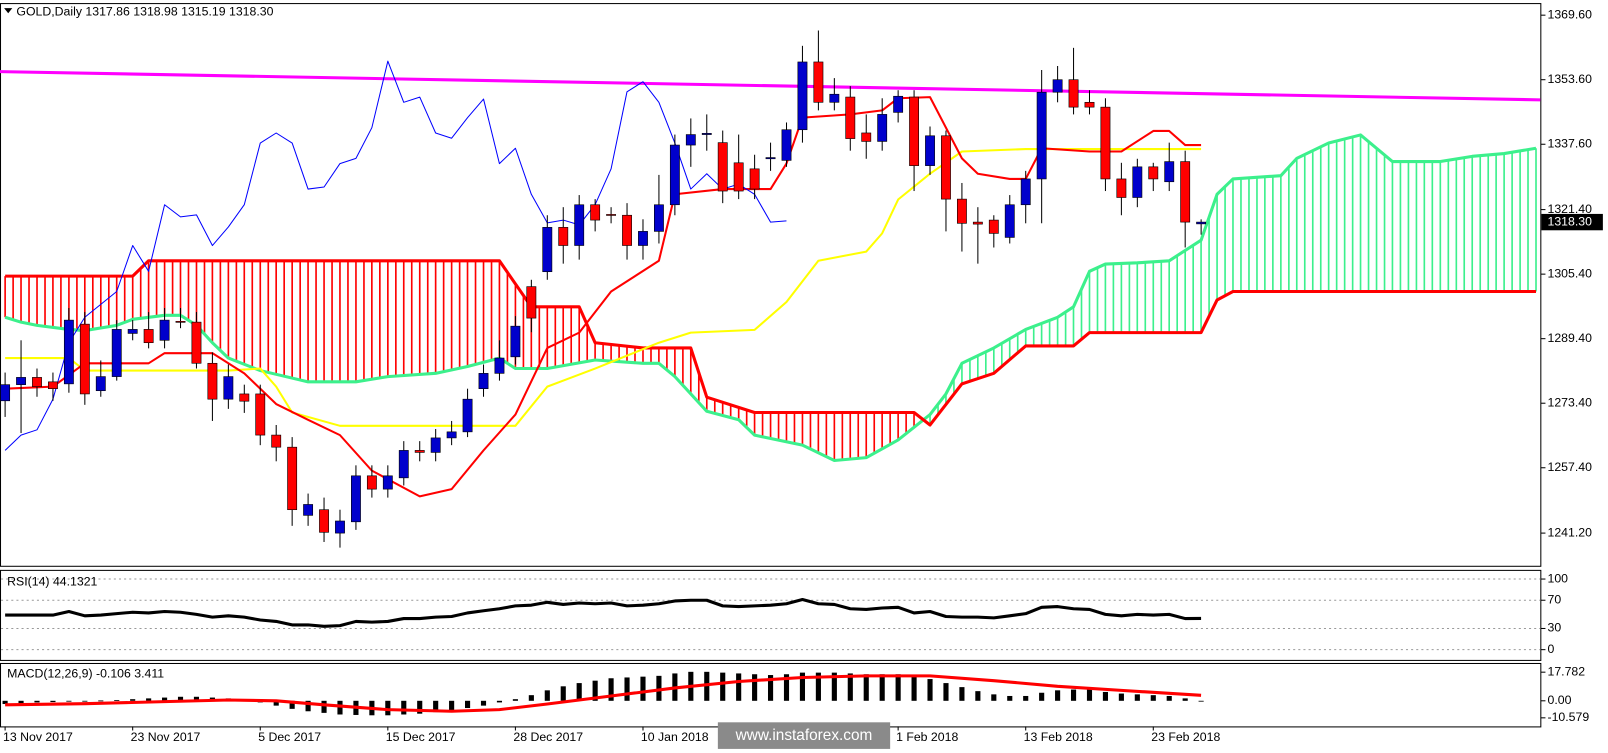 The width and height of the screenshot is (1608, 753). What do you see at coordinates (52, 581) in the screenshot?
I see `rsi-title: RSI(14) 44.1321` at bounding box center [52, 581].